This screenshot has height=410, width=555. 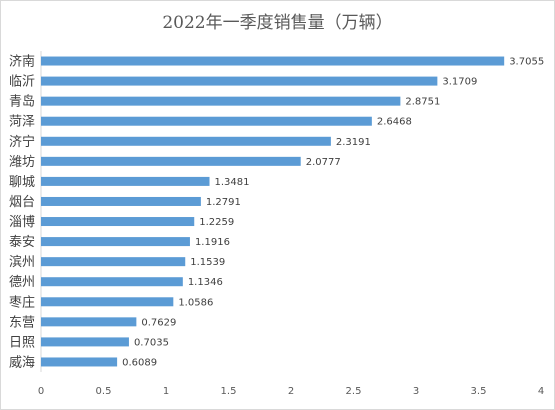 What do you see at coordinates (291, 391) in the screenshot?
I see `x-tick-label: 2` at bounding box center [291, 391].